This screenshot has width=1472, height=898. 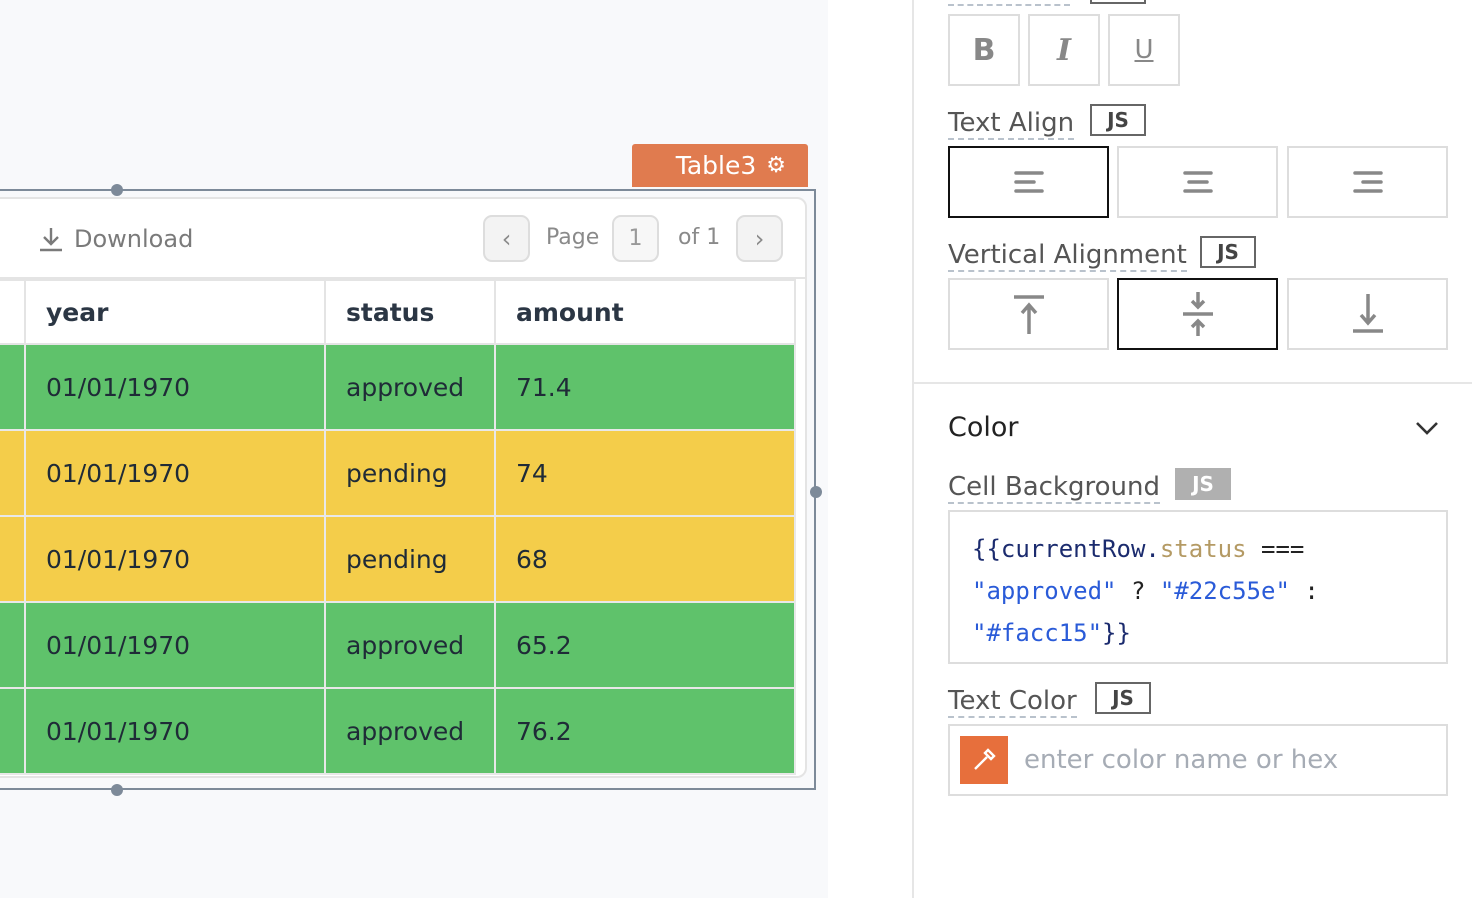 I want to click on table-row: 01/01/1970 approved 71.4, so click(x=398, y=387).